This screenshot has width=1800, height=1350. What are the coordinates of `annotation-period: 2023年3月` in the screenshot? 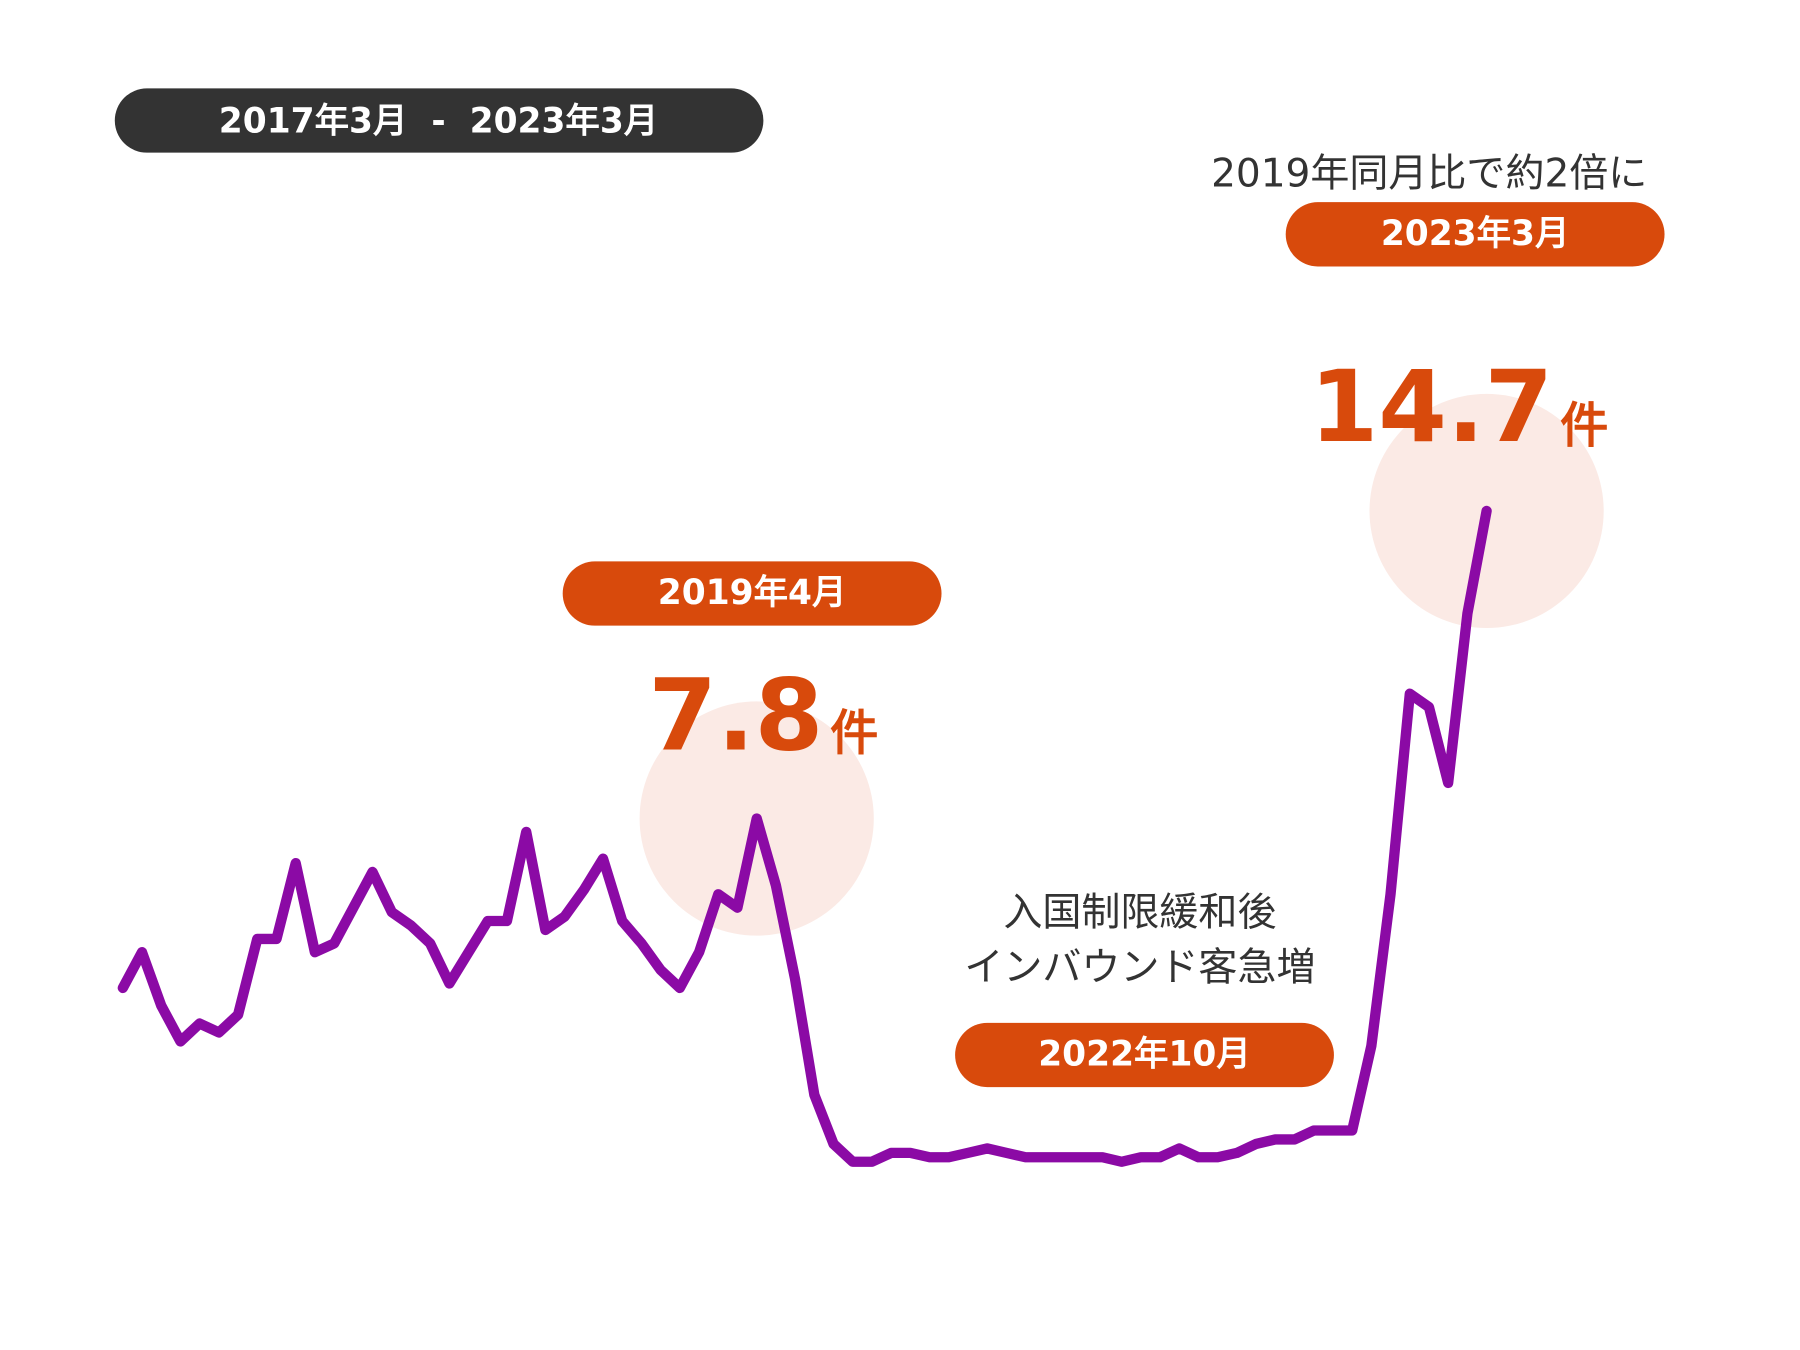 It's located at (1475, 234).